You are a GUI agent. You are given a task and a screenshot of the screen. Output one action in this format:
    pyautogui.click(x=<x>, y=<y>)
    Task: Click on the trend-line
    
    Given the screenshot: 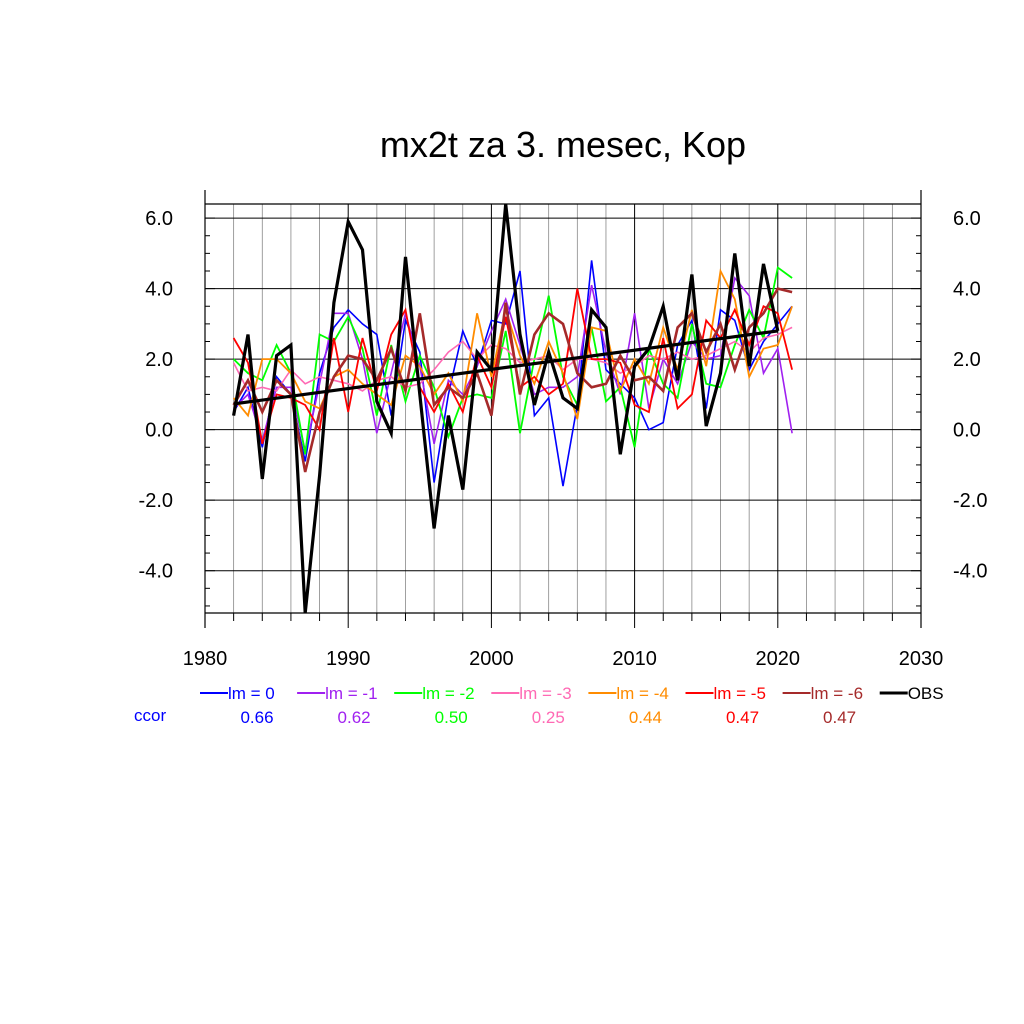 What is the action you would take?
    pyautogui.click(x=506, y=367)
    